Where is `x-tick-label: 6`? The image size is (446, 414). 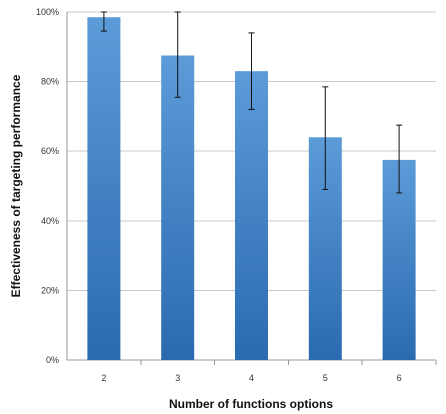 x-tick-label: 6 is located at coordinates (399, 378).